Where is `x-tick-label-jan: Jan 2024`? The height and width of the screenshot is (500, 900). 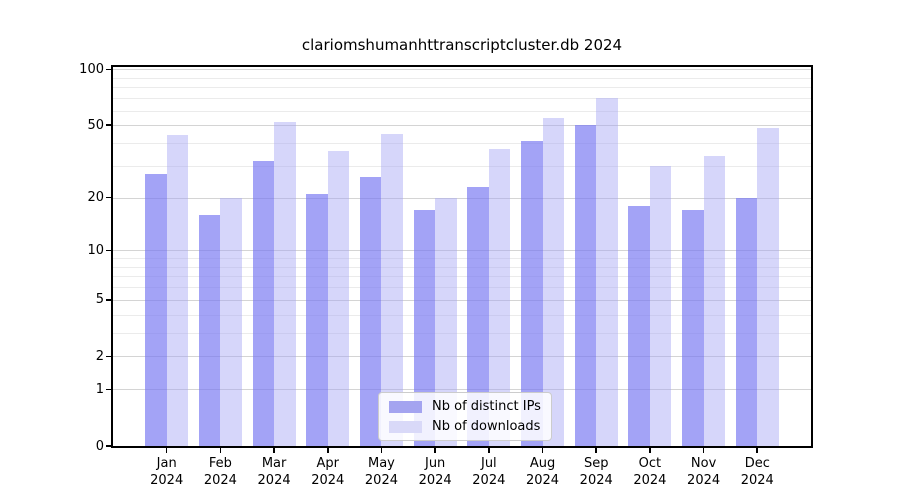
x-tick-label-jan: Jan 2024 is located at coordinates (167, 472).